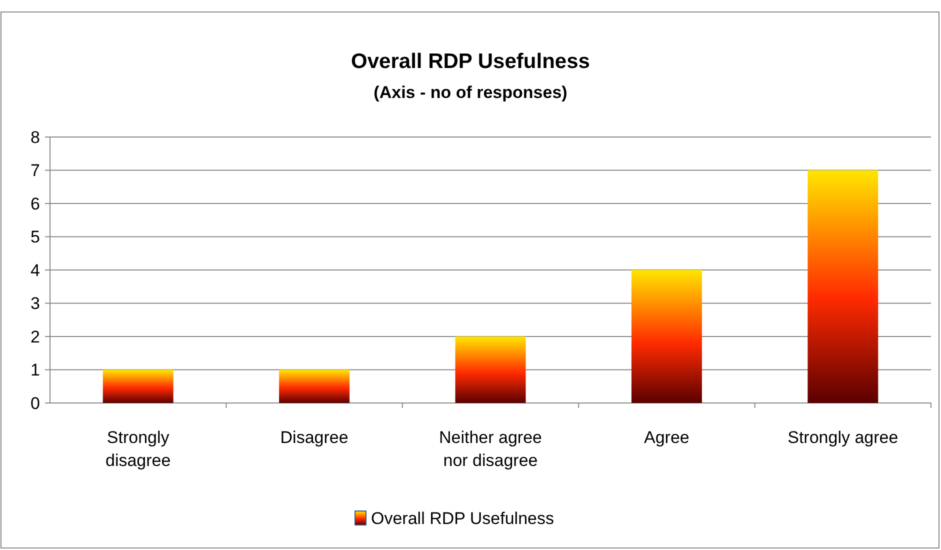 The height and width of the screenshot is (550, 941). I want to click on y-tick-label: 4, so click(35, 270).